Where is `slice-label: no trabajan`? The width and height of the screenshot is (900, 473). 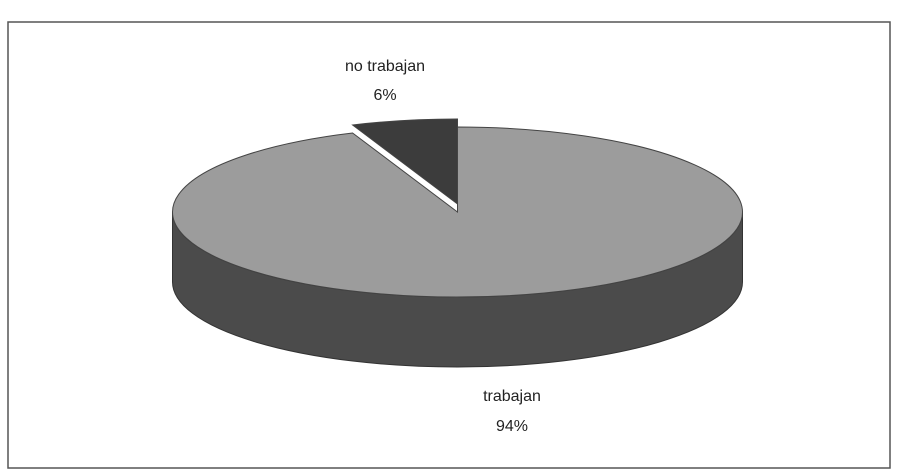 slice-label: no trabajan is located at coordinates (385, 66).